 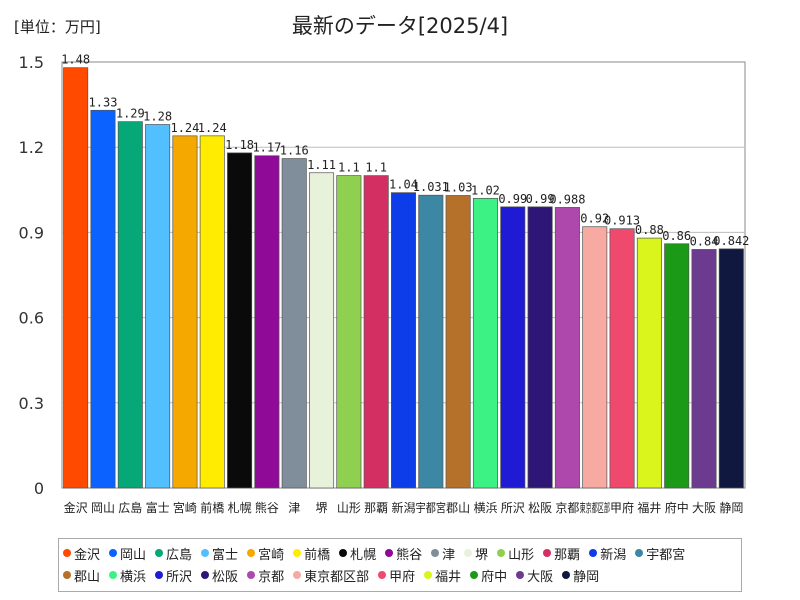 I want to click on data-label: 1.16, so click(x=294, y=151).